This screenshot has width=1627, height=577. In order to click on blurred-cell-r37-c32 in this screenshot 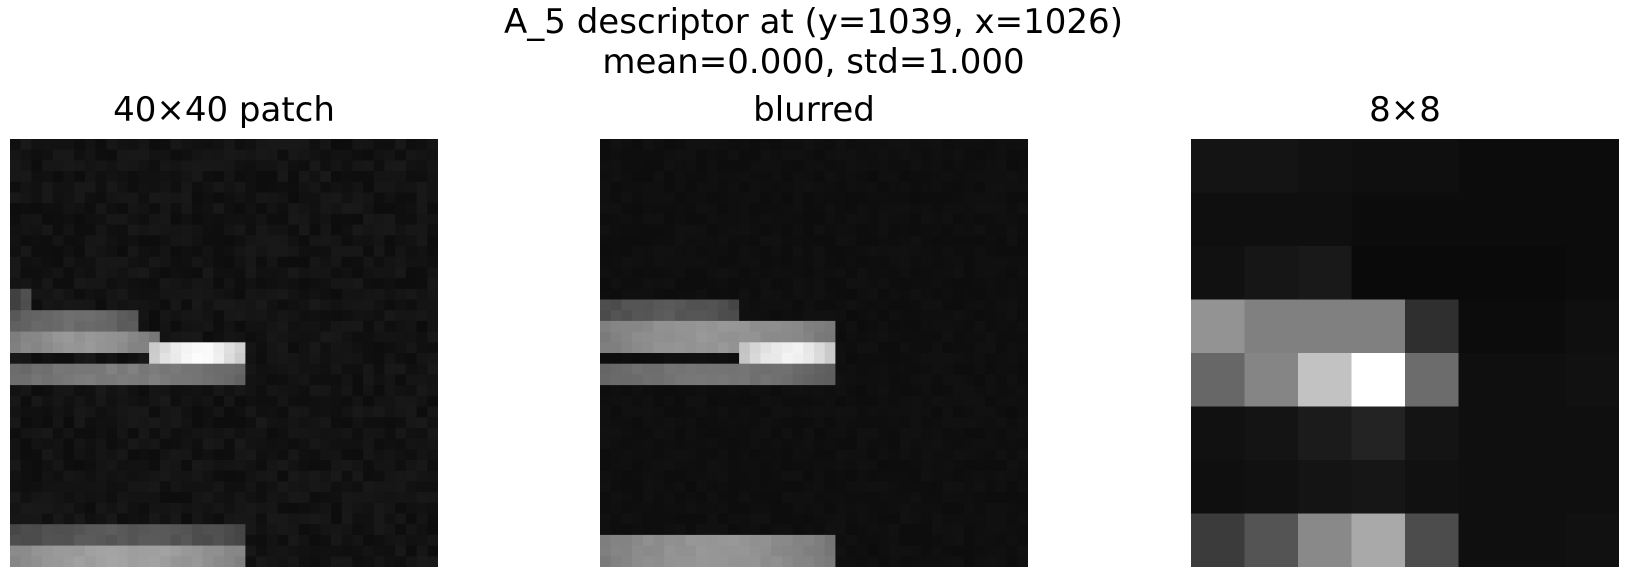, I will do `click(948, 540)`.